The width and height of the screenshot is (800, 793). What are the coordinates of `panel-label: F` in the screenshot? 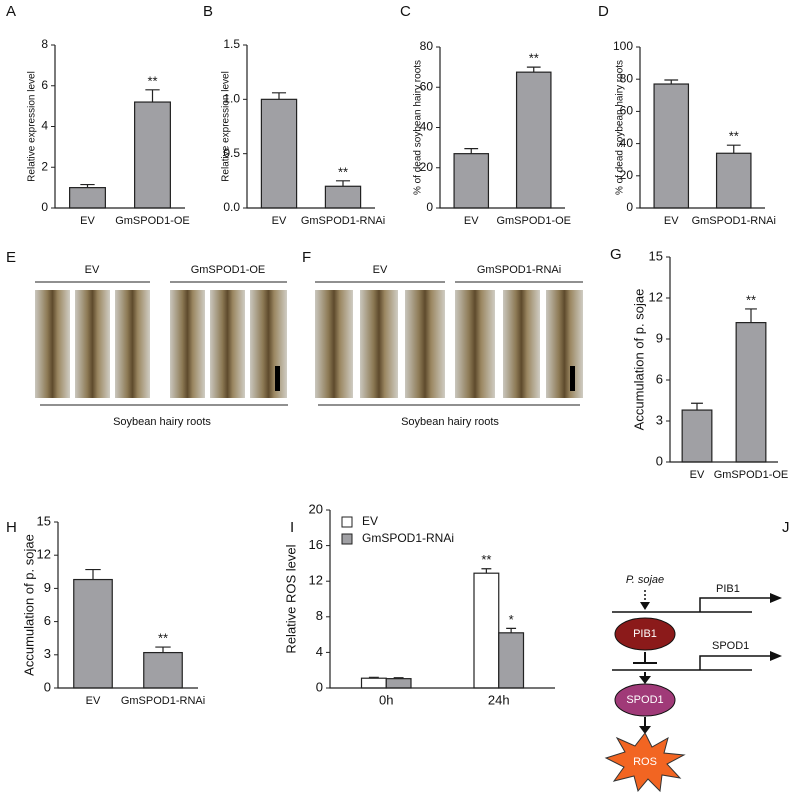 It's located at (306, 257).